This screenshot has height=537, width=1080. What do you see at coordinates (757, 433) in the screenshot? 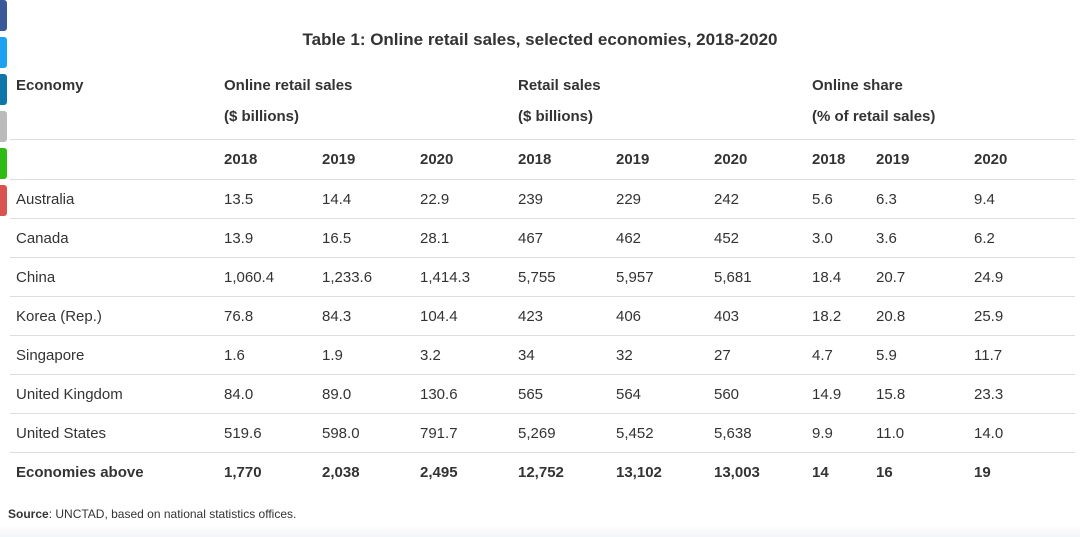
I see `value-cell: 5,638` at bounding box center [757, 433].